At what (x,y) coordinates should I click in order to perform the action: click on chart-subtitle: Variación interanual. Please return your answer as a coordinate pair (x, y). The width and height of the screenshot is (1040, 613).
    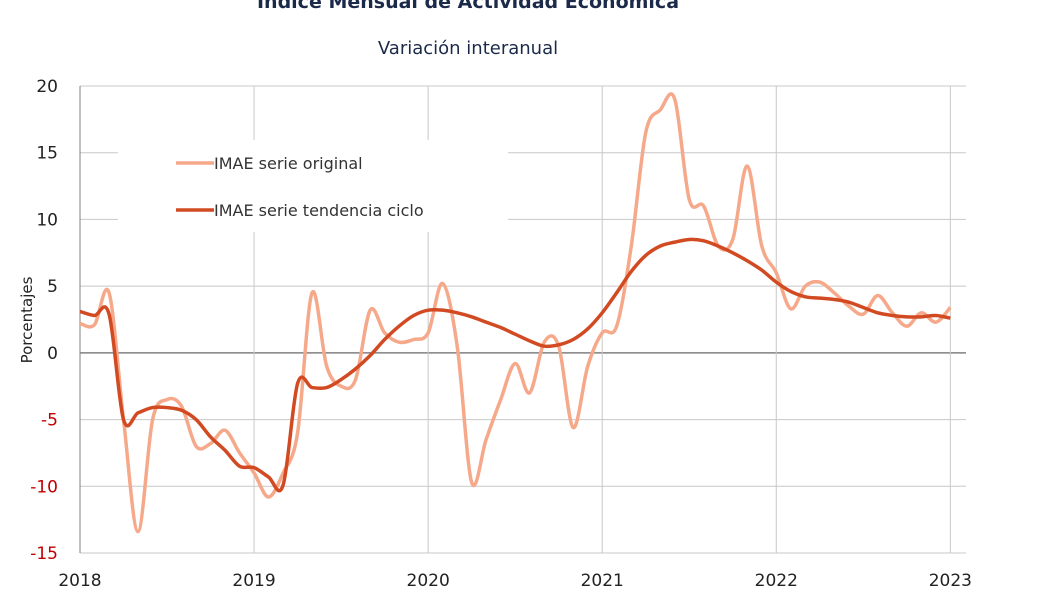
    Looking at the image, I should click on (468, 48).